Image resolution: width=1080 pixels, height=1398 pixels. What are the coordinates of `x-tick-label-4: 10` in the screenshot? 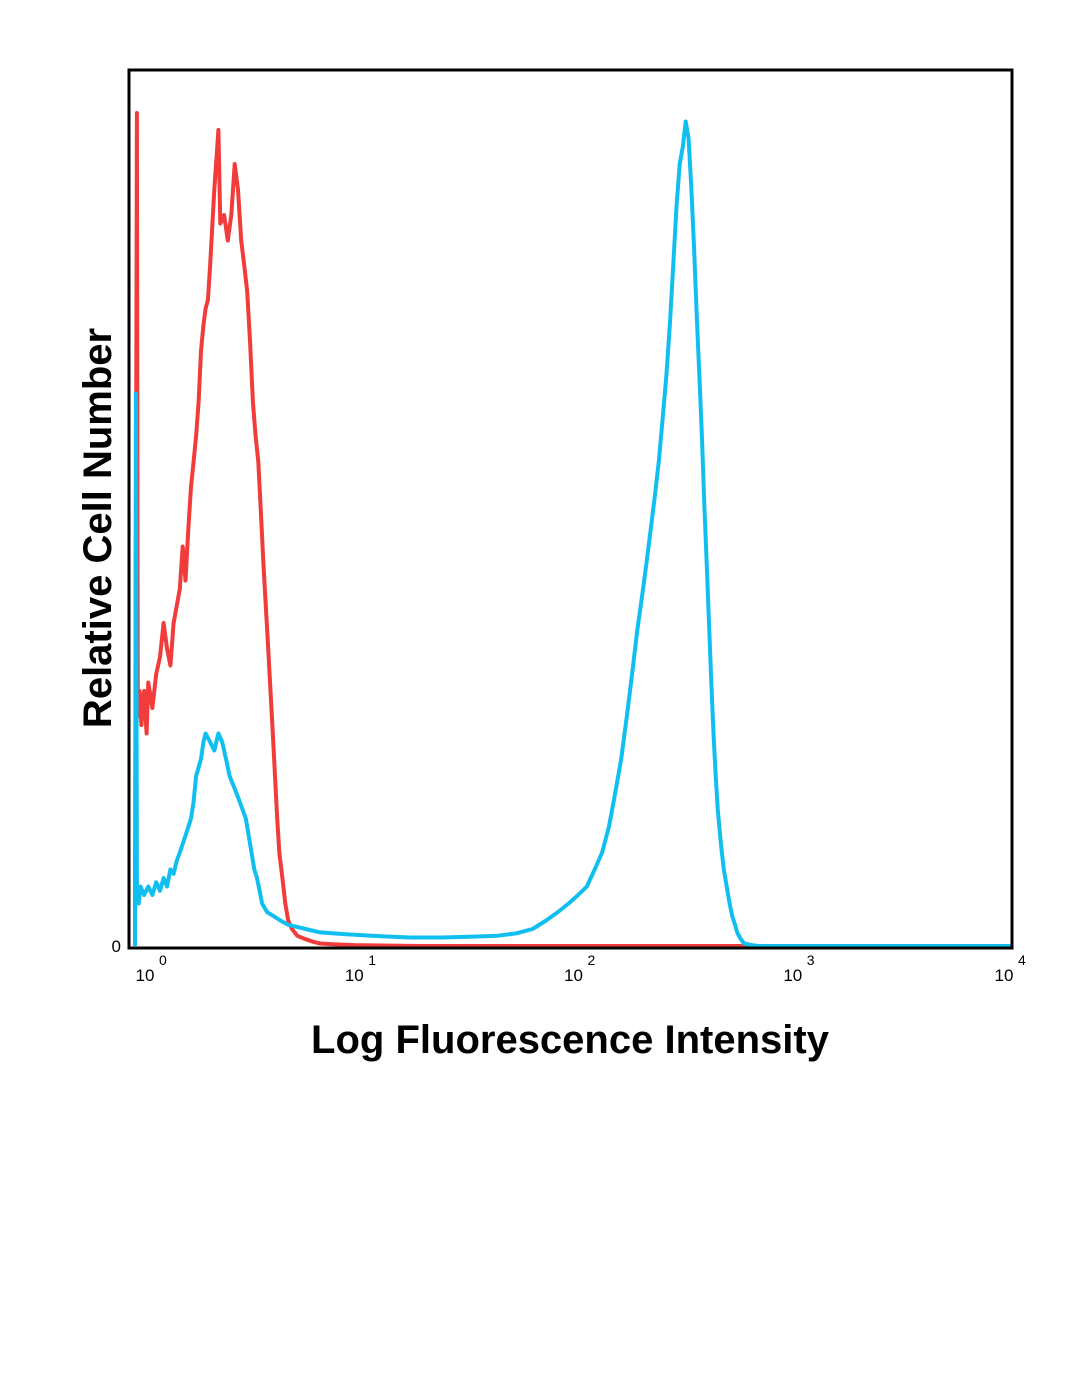 It's located at (1004, 975).